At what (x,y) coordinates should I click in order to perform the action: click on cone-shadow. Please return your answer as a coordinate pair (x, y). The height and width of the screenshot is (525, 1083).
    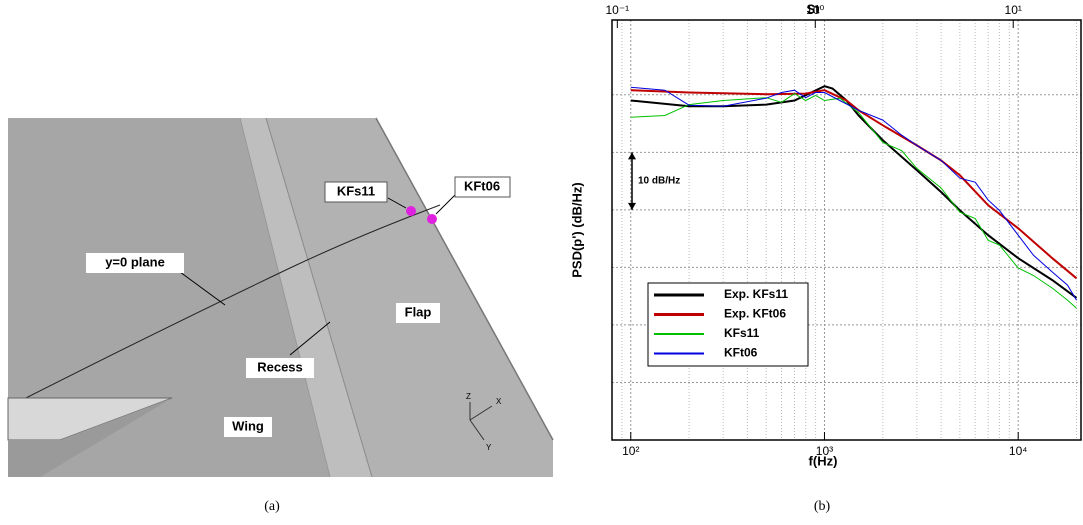
    Looking at the image, I should click on (90, 437).